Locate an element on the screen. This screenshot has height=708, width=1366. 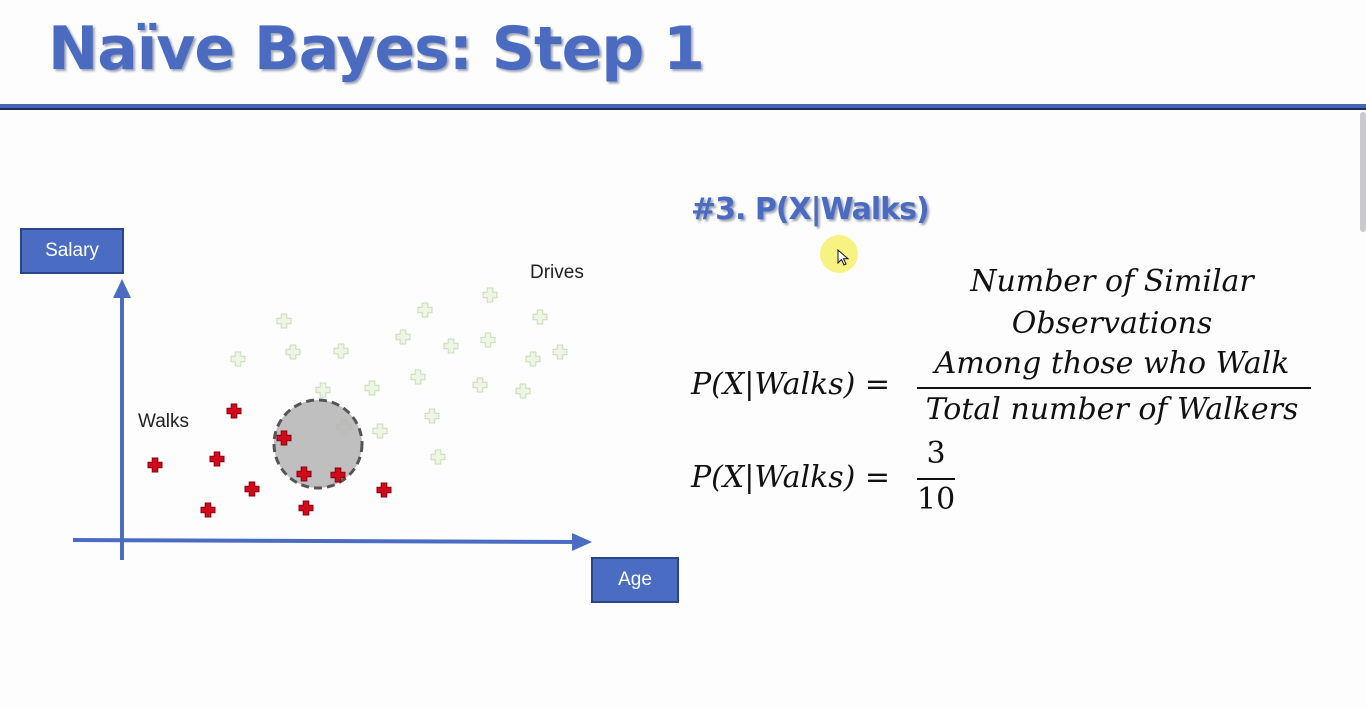
result-denominator: 10 is located at coordinates (936, 499).